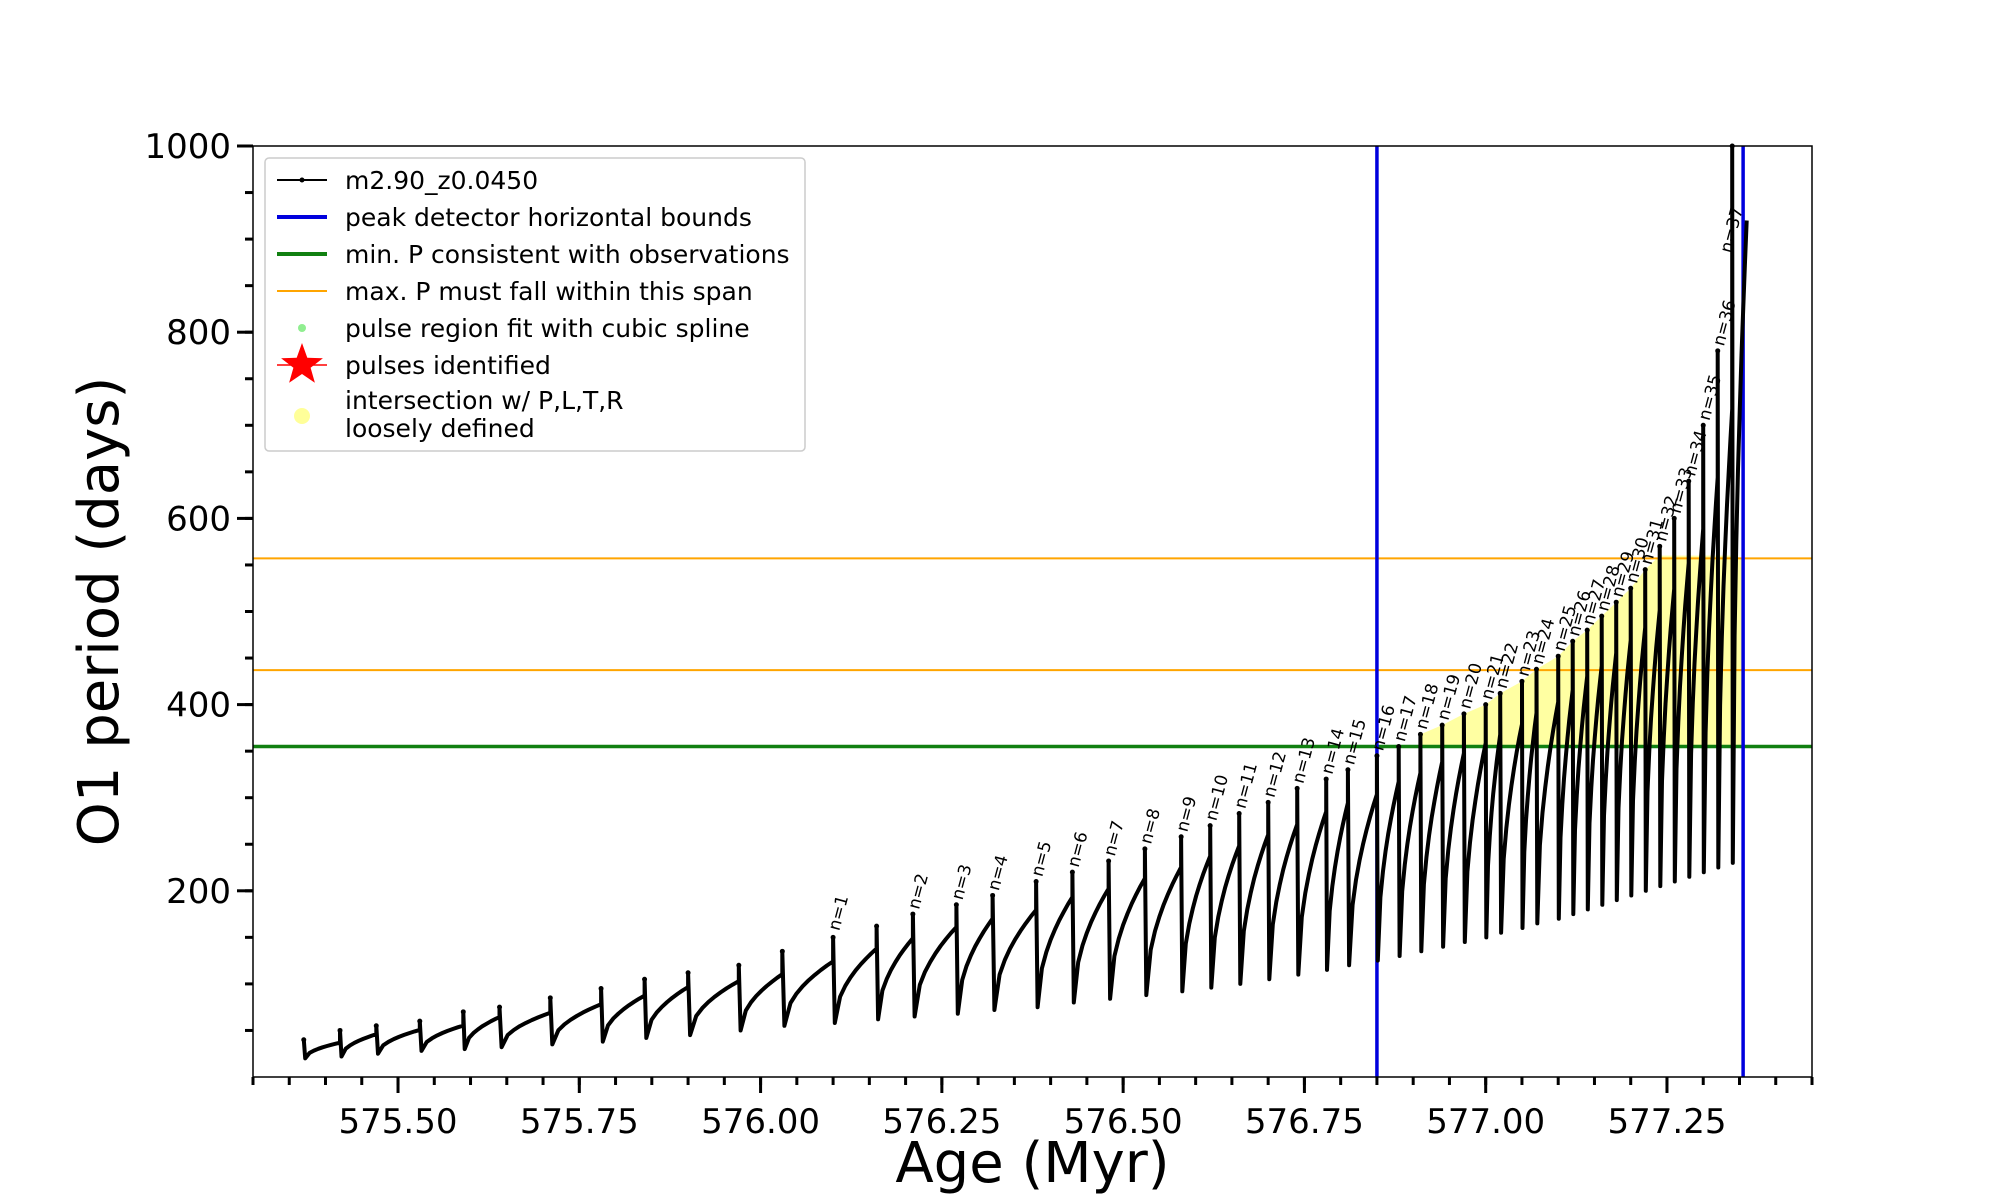 This screenshot has width=2000, height=1200. I want to click on legend-handle-marker, so click(302, 180).